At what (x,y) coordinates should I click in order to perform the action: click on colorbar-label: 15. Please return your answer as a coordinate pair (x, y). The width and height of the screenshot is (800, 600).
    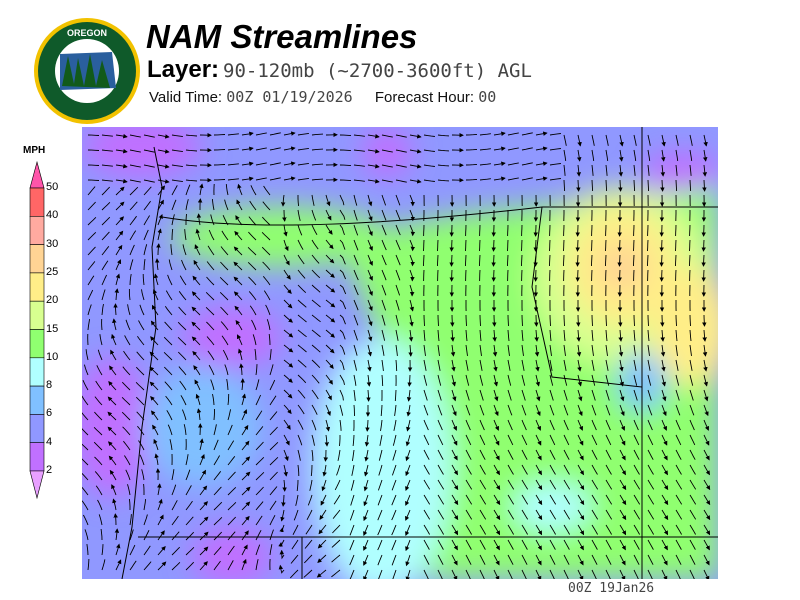
    Looking at the image, I should click on (52, 328).